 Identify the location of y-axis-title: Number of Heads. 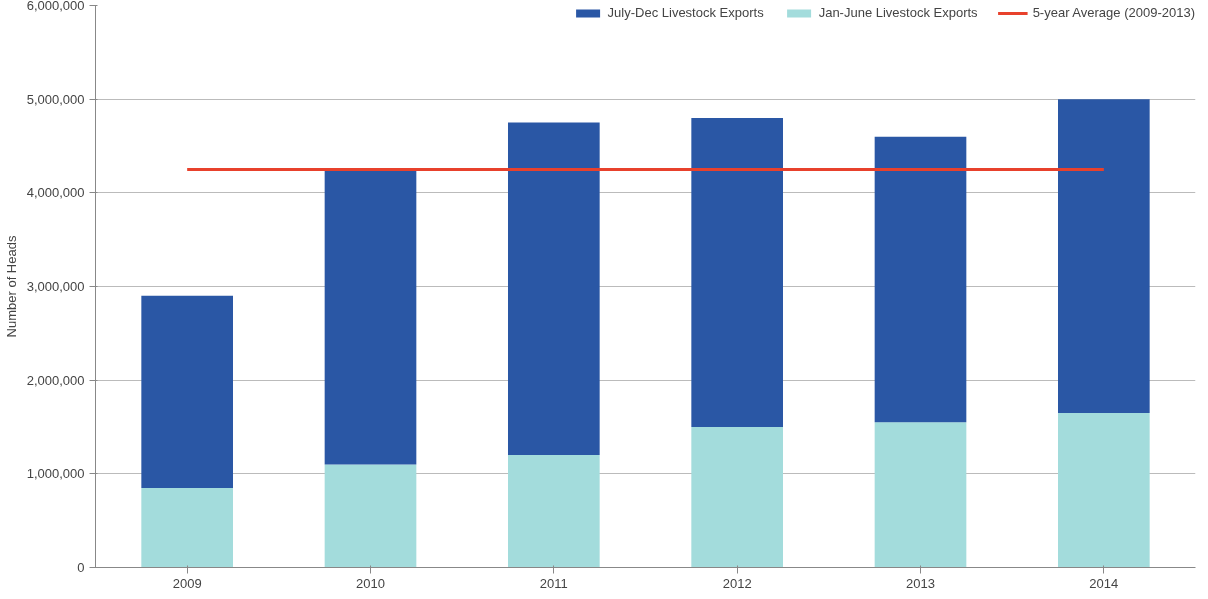
(11, 286).